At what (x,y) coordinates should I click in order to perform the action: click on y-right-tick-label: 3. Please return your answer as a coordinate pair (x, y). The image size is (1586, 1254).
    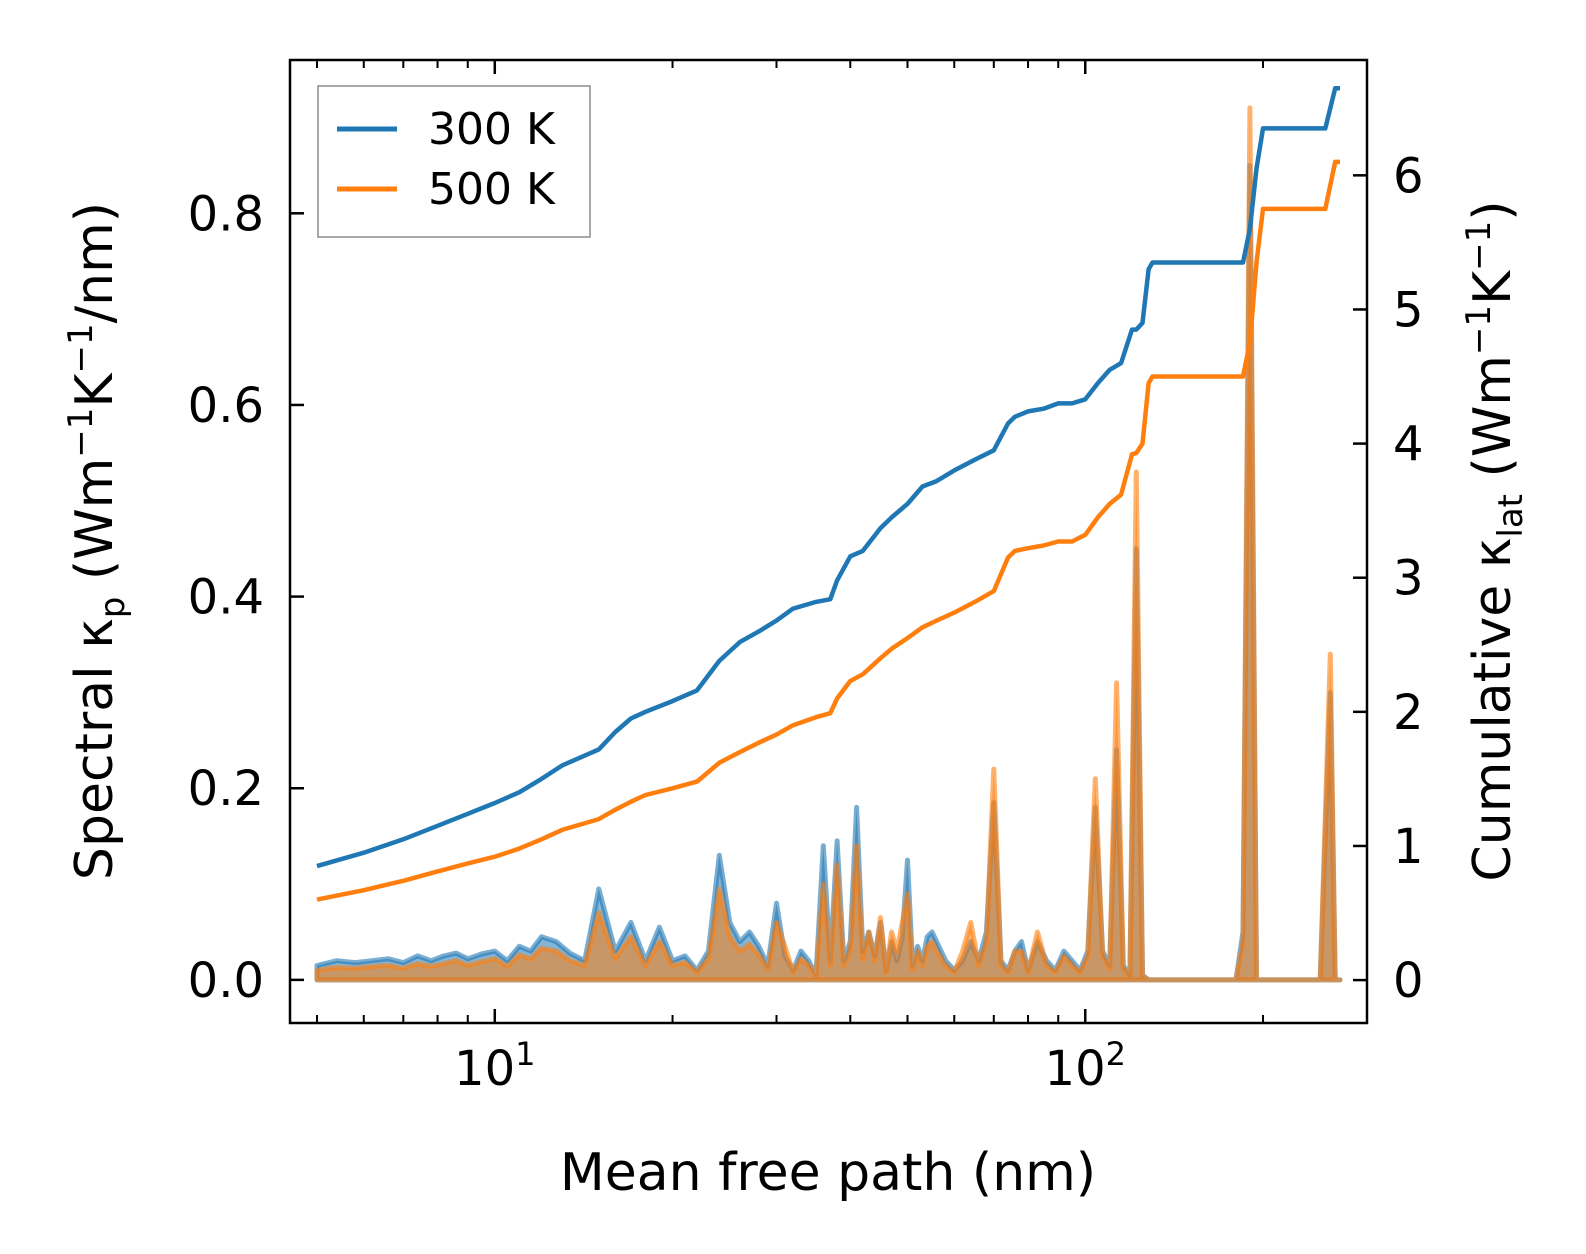
    Looking at the image, I should click on (1408, 579).